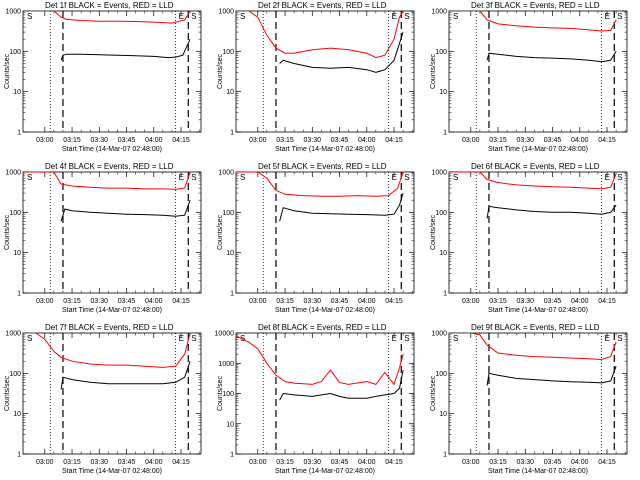 Image resolution: width=640 pixels, height=480 pixels. What do you see at coordinates (109, 327) in the screenshot?
I see `panel-title: Det 7f BLACK = Events, RED = LLD` at bounding box center [109, 327].